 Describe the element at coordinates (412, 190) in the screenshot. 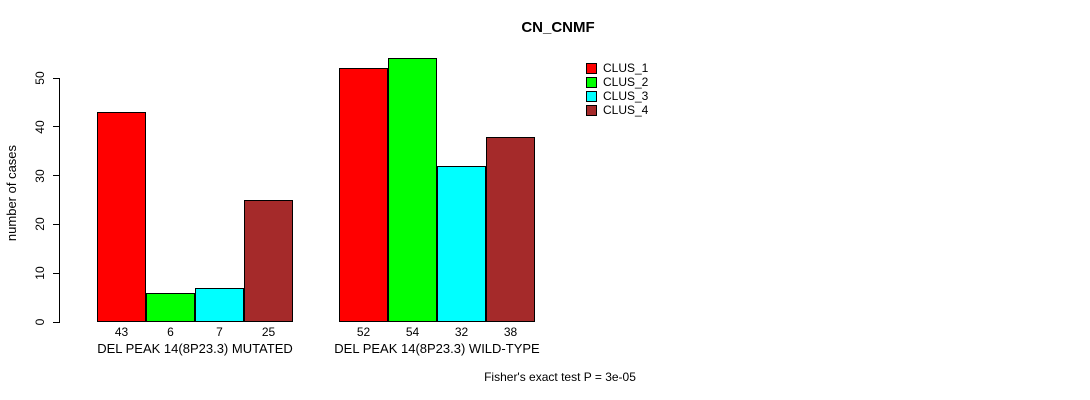

I see `bar-clus_2-group2` at that location.